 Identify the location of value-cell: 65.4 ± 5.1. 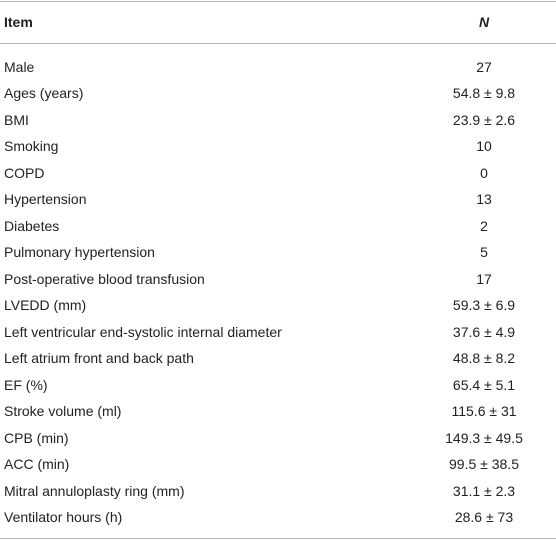
(484, 384).